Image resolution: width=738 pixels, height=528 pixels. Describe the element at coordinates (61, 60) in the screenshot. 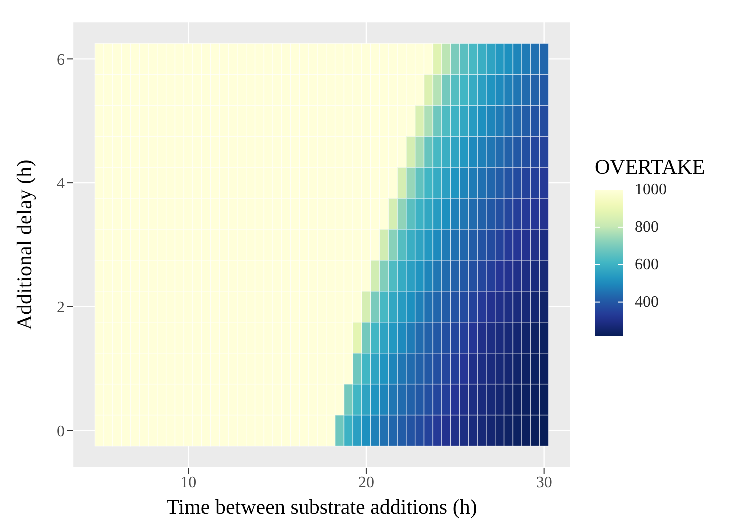

I see `y-tick-label: 6` at that location.